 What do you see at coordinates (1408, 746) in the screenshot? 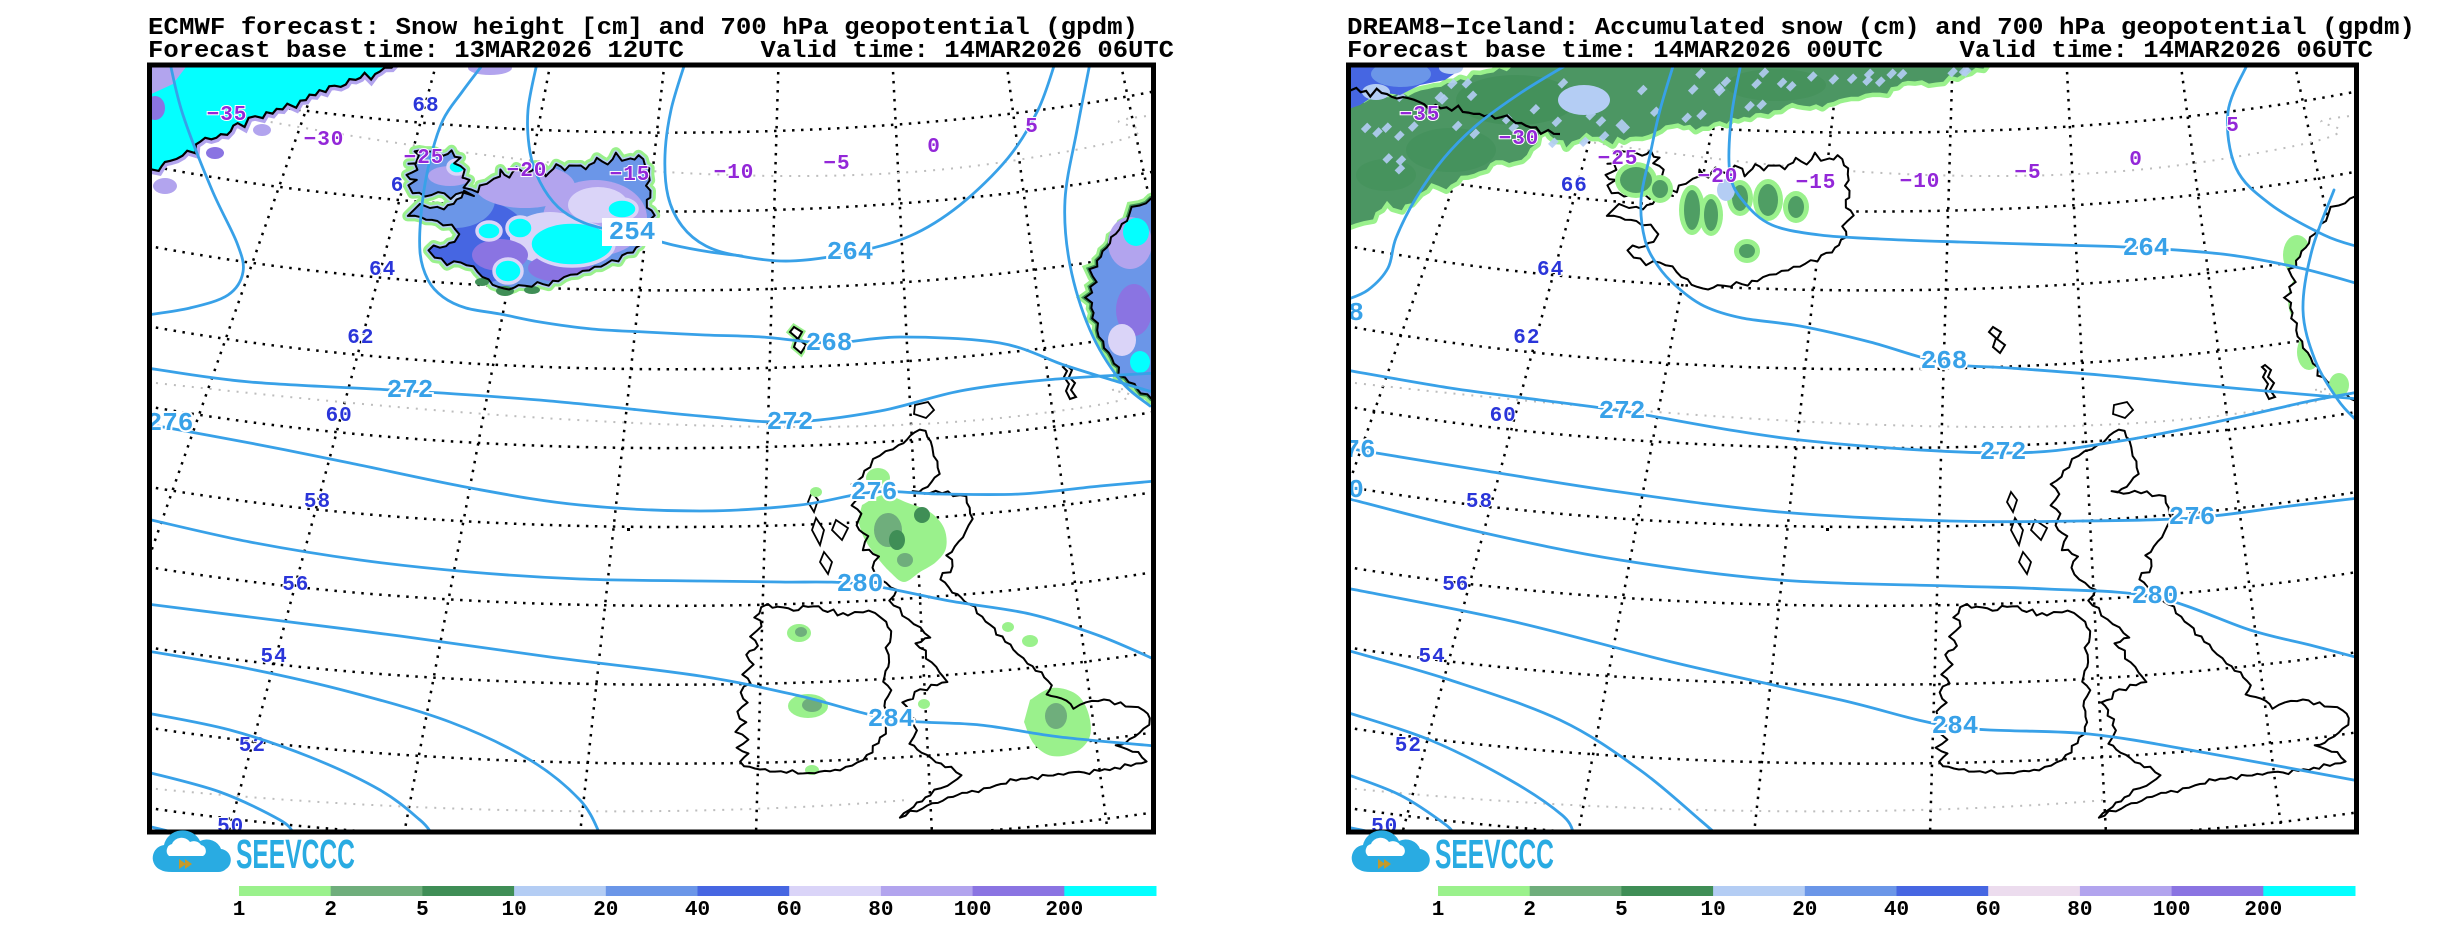
I see `svg-text: 52` at bounding box center [1408, 746].